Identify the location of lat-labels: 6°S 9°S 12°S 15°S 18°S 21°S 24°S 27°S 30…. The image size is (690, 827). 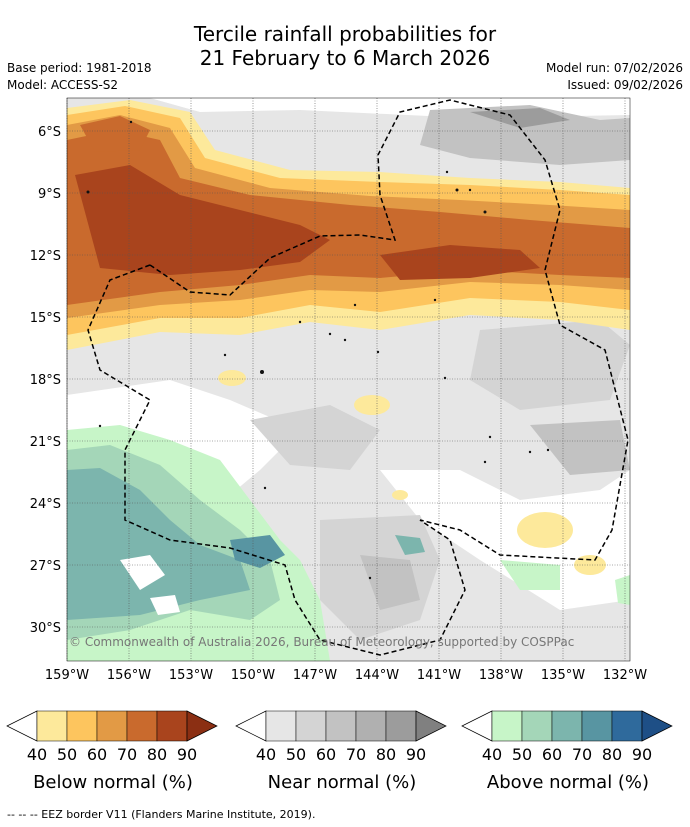
(45, 380).